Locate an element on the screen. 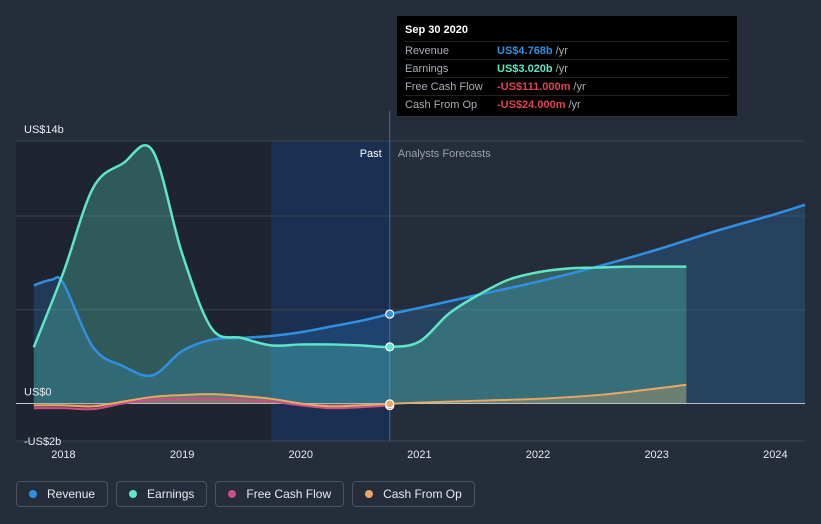 Image resolution: width=821 pixels, height=524 pixels. legend-label: Free Cash Flow is located at coordinates (289, 494).